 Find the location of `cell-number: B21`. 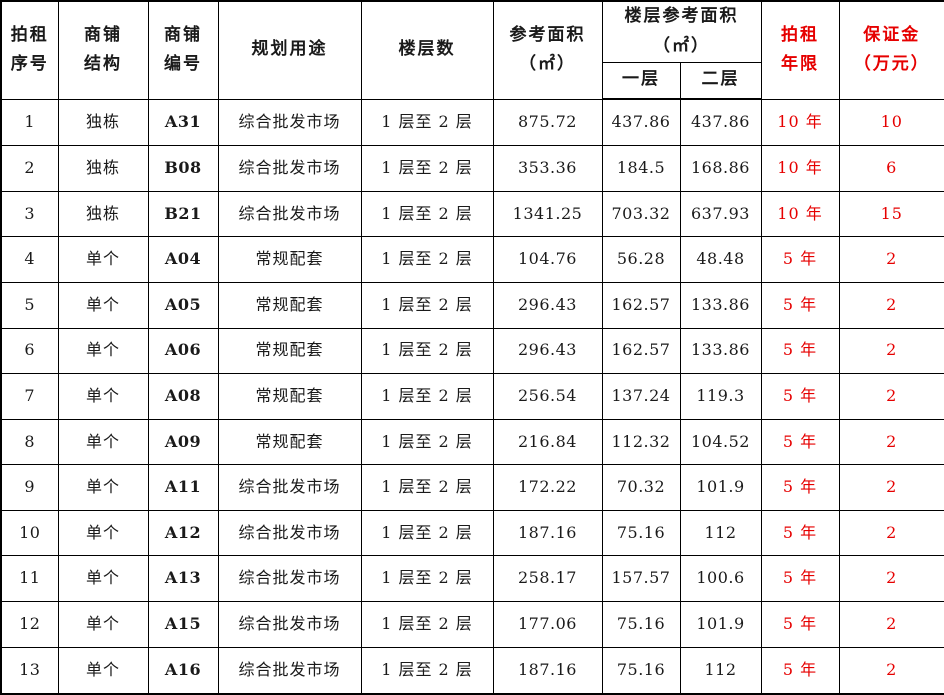

cell-number: B21 is located at coordinates (183, 214).